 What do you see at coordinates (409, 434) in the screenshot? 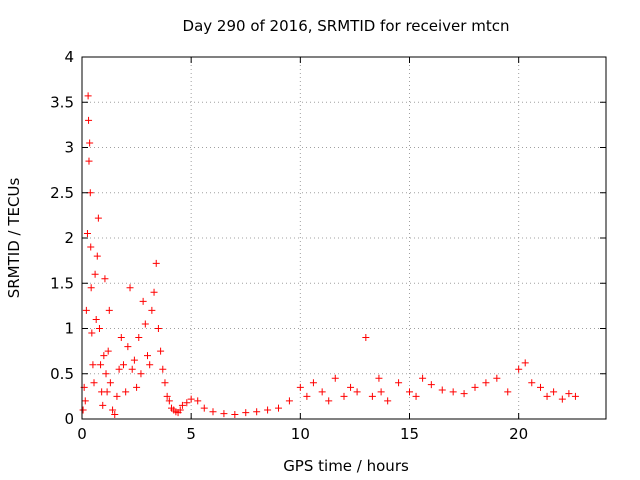
I see `x-tick-label: 15` at bounding box center [409, 434].